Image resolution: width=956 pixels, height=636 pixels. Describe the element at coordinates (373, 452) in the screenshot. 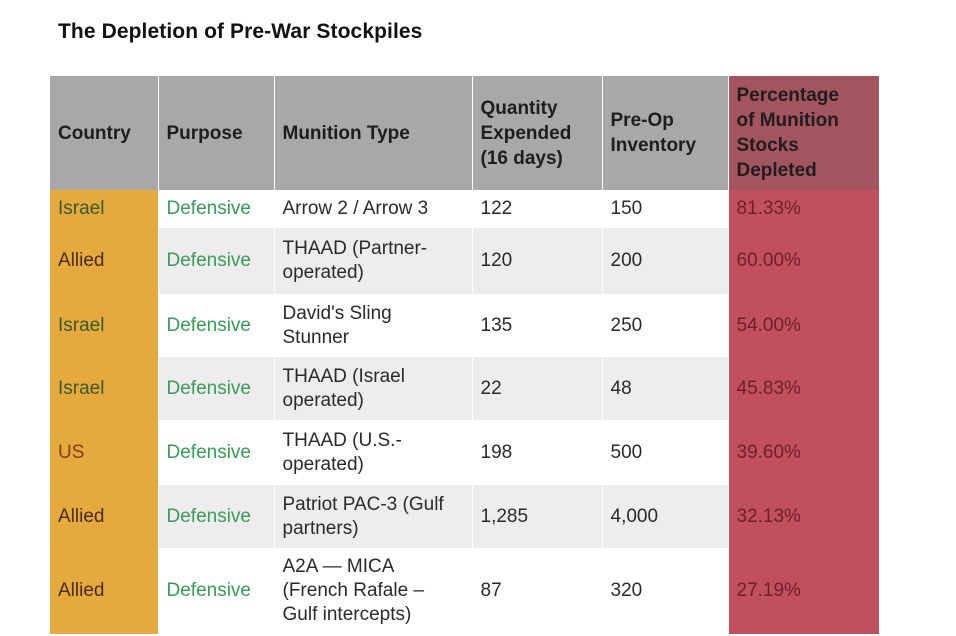

I see `munition-cell: THAAD (U.S.- operated)` at that location.